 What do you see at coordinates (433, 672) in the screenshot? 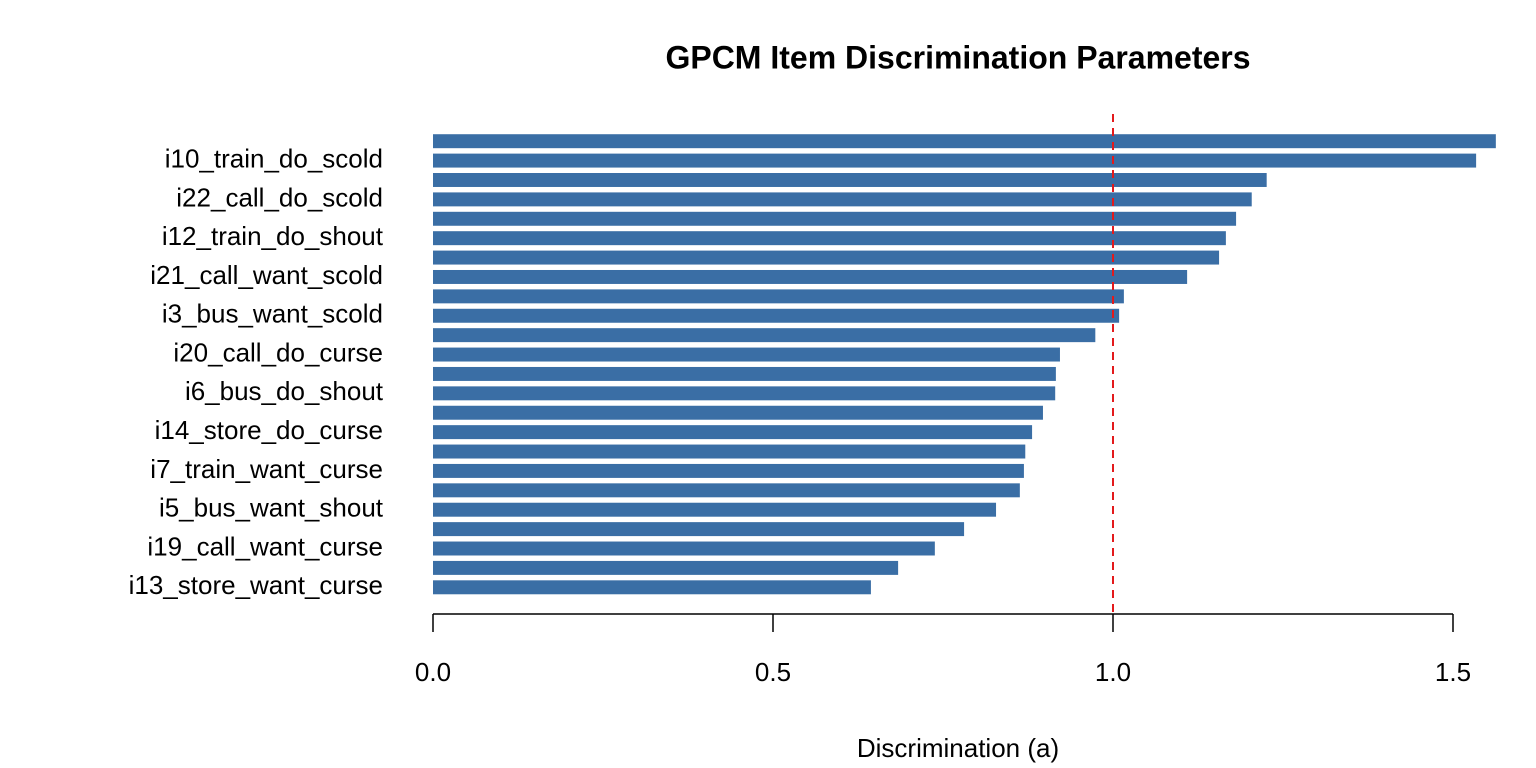
I see `x-tick-label: 0.0` at bounding box center [433, 672].